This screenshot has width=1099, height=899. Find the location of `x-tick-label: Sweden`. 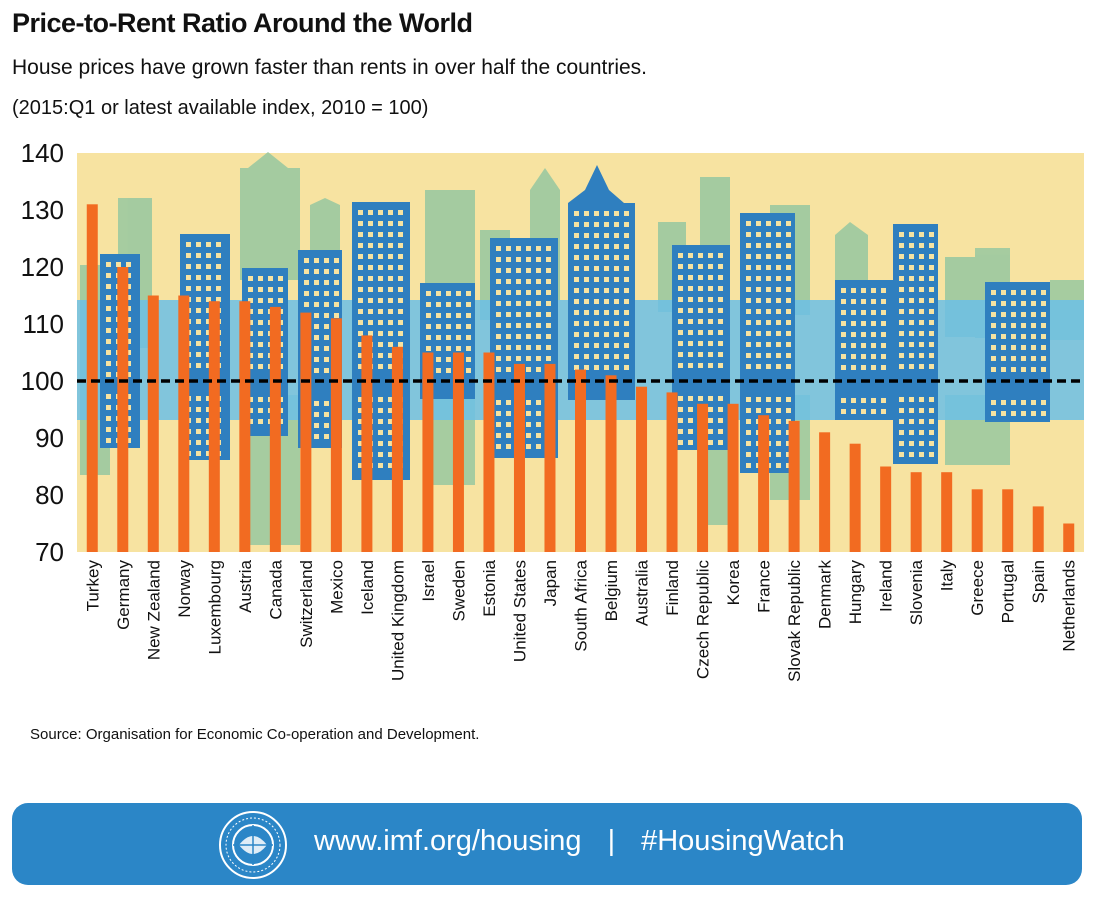

x-tick-label: Sweden is located at coordinates (458, 590).